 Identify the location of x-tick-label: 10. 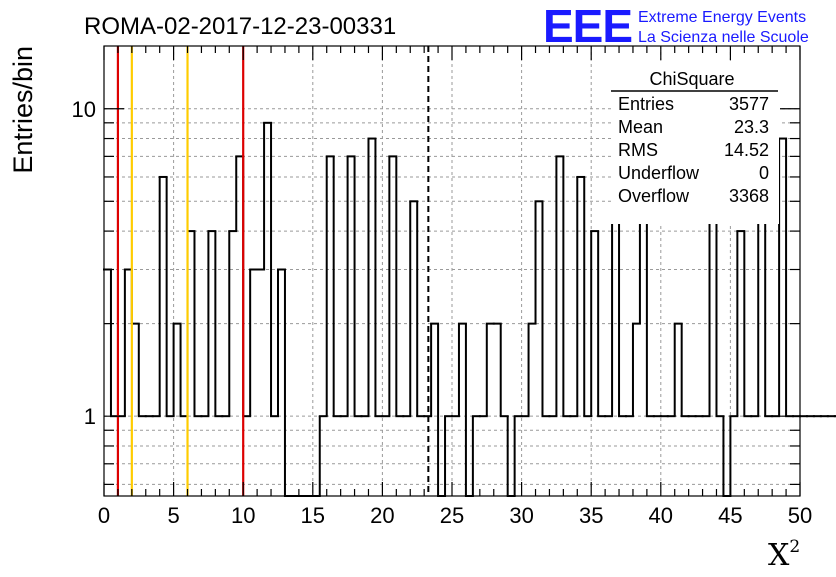
(243, 515).